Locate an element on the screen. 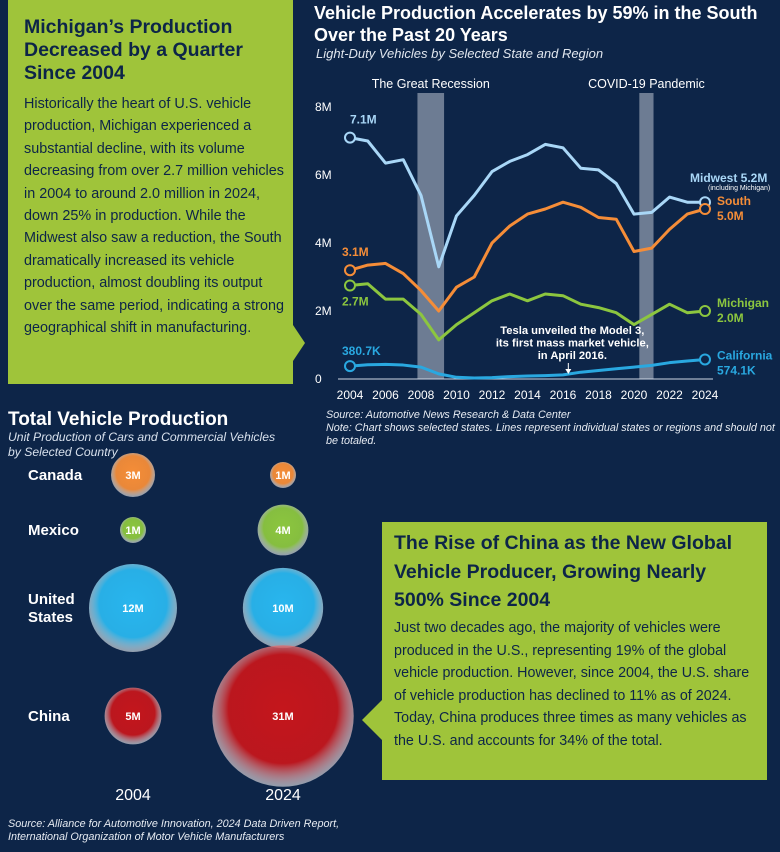 The height and width of the screenshot is (852, 780). bubble-united-states-2024 is located at coordinates (283, 608).